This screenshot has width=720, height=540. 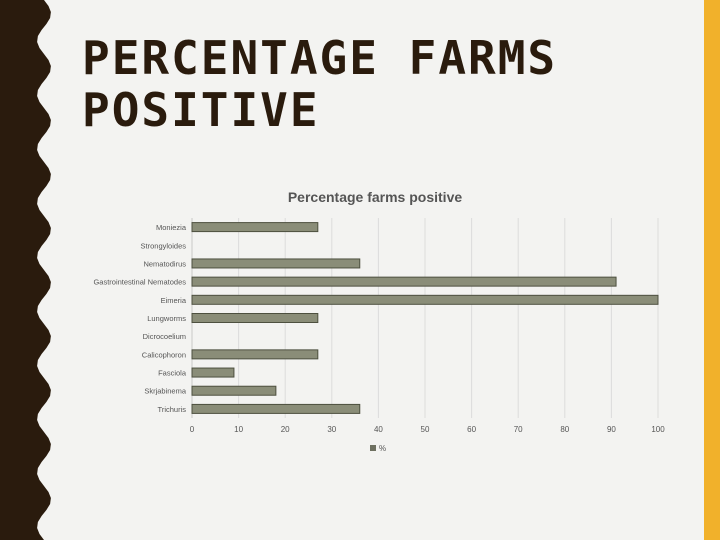 I want to click on wavy-band-shape, so click(x=25, y=270).